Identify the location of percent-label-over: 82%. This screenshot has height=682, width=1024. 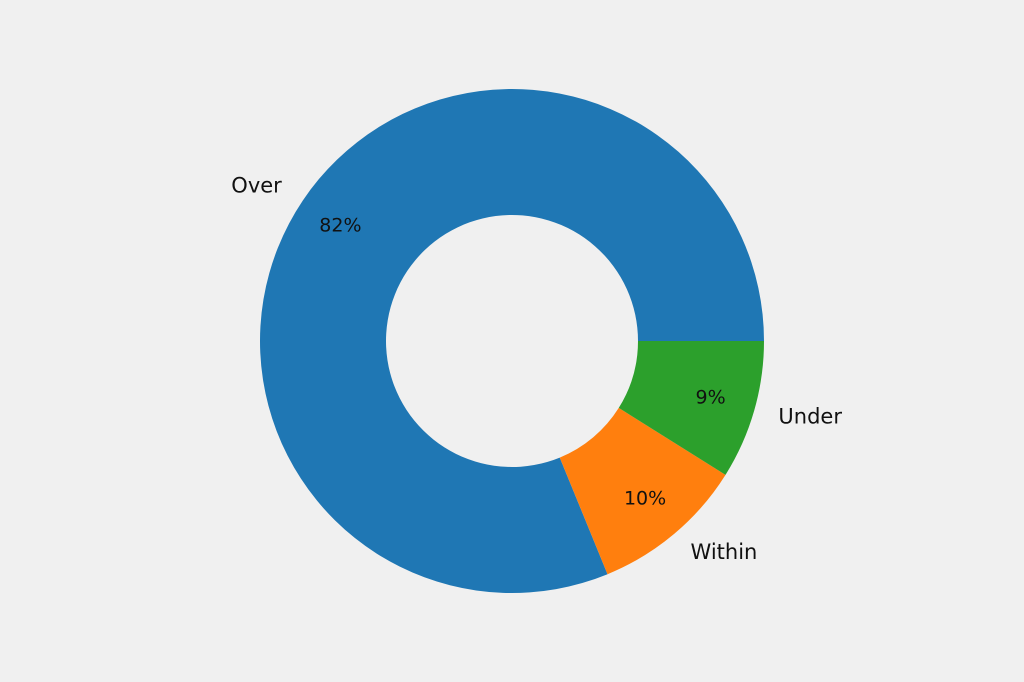
(340, 225).